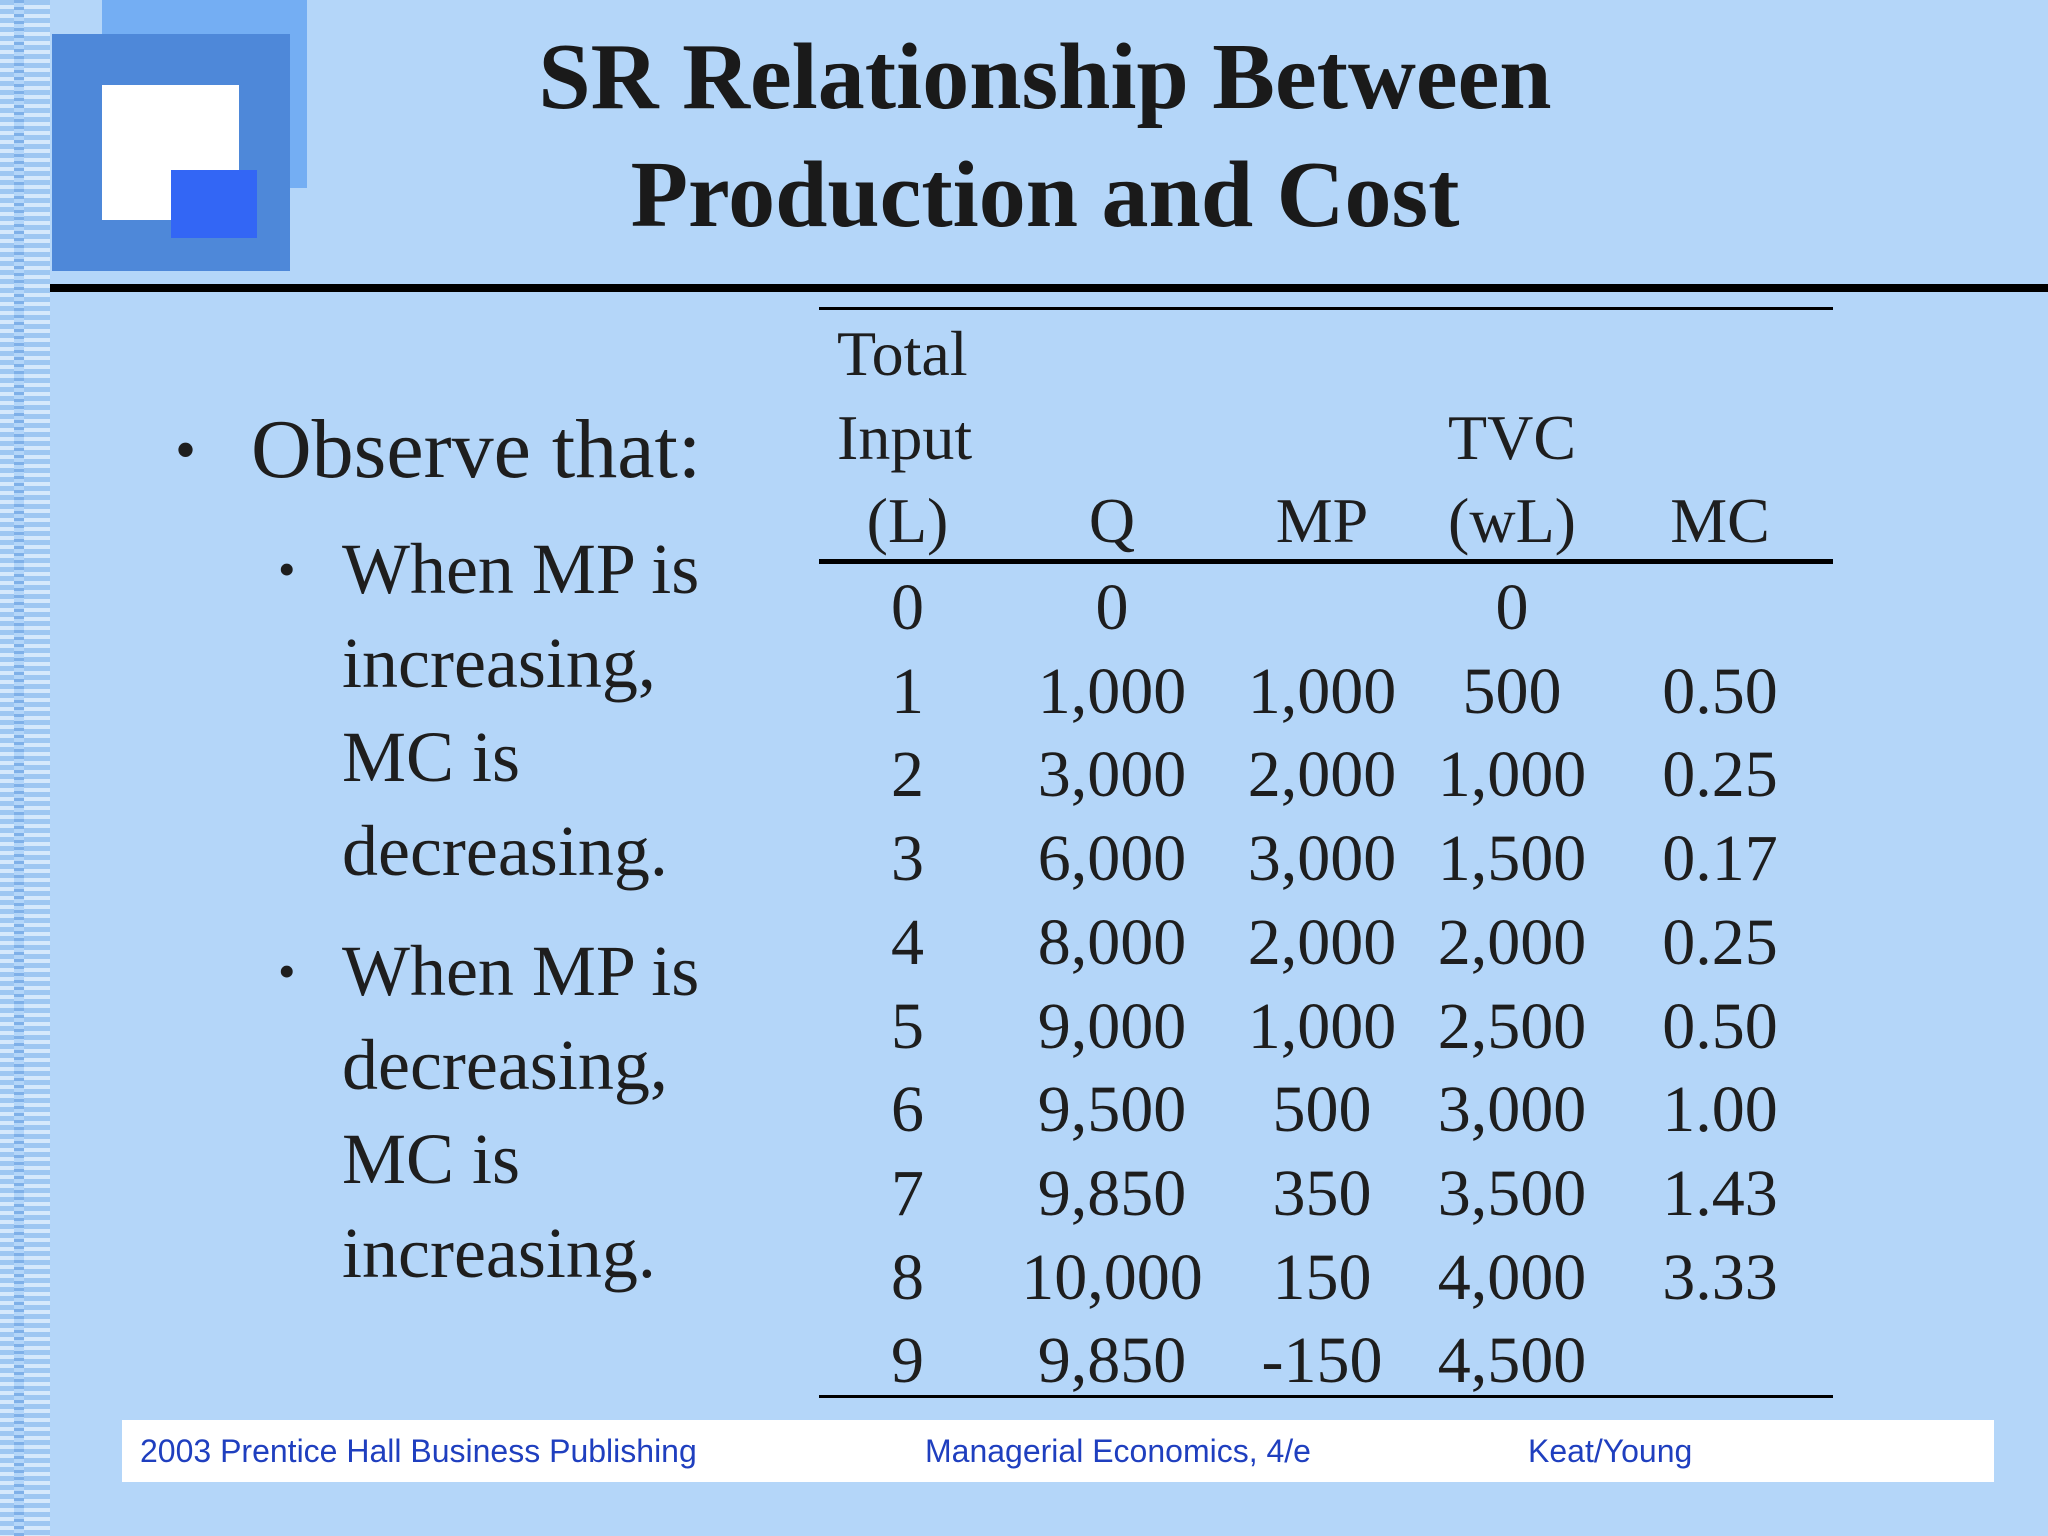 This screenshot has height=1536, width=2048. I want to click on cell-l: 5, so click(907, 1026).